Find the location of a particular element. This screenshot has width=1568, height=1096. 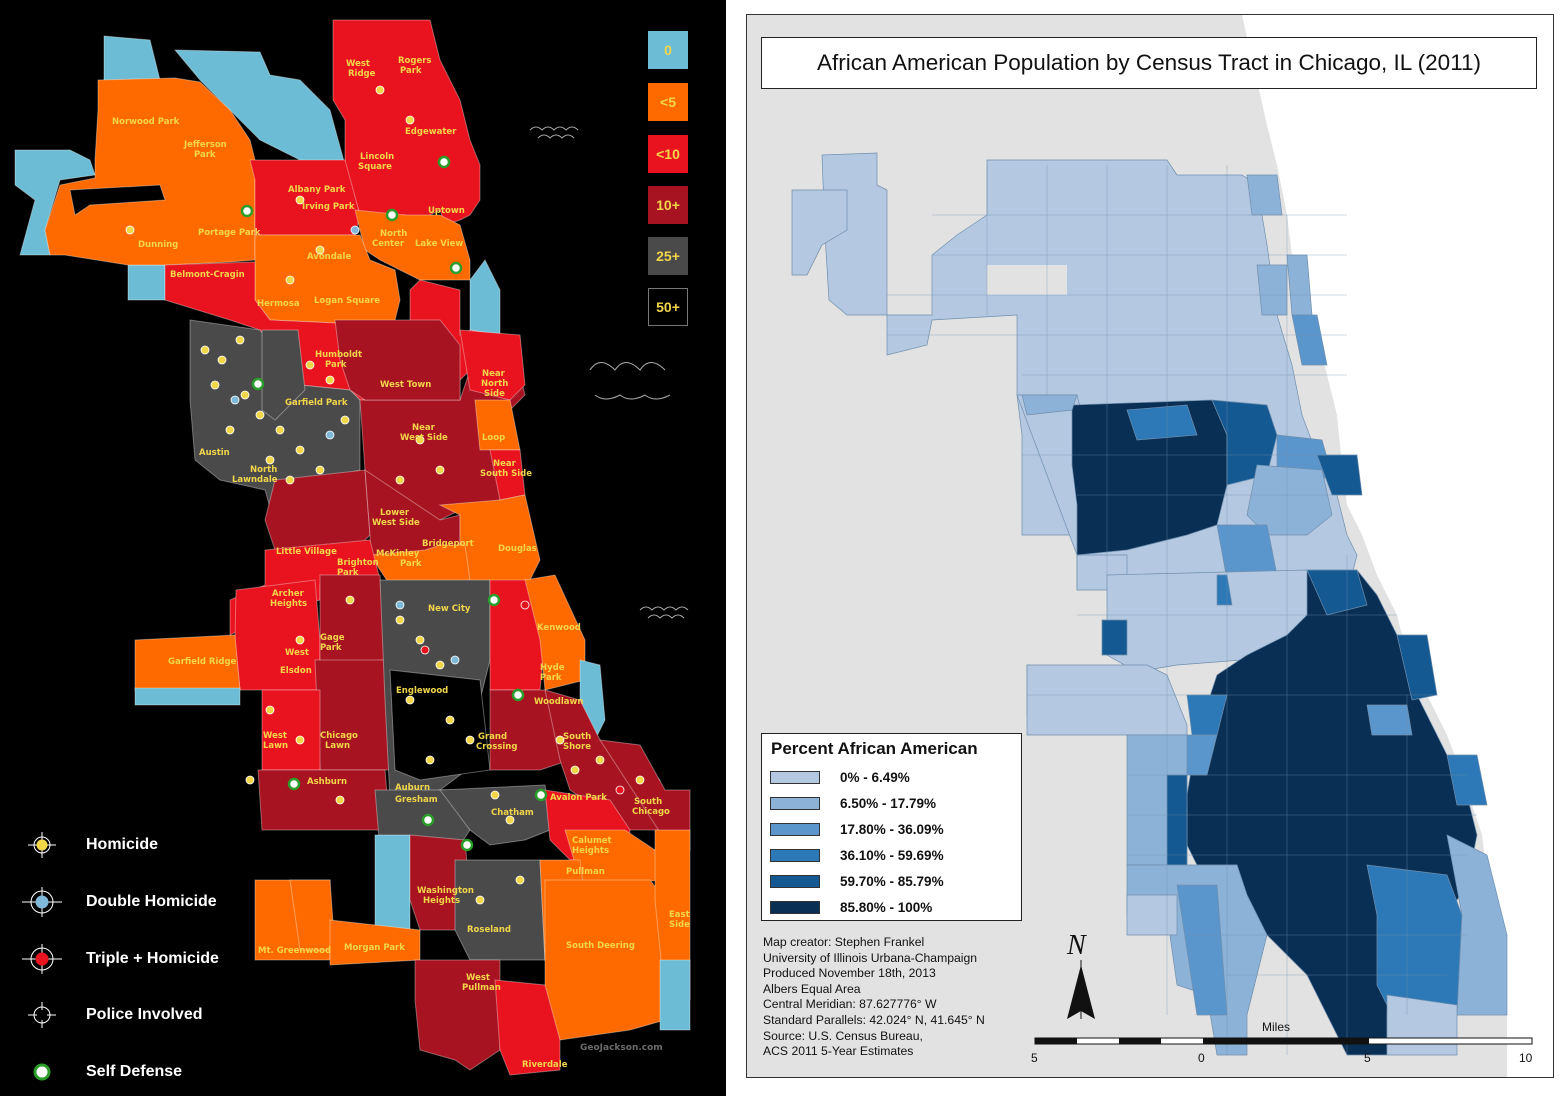

svg-text: Englewood is located at coordinates (422, 691).